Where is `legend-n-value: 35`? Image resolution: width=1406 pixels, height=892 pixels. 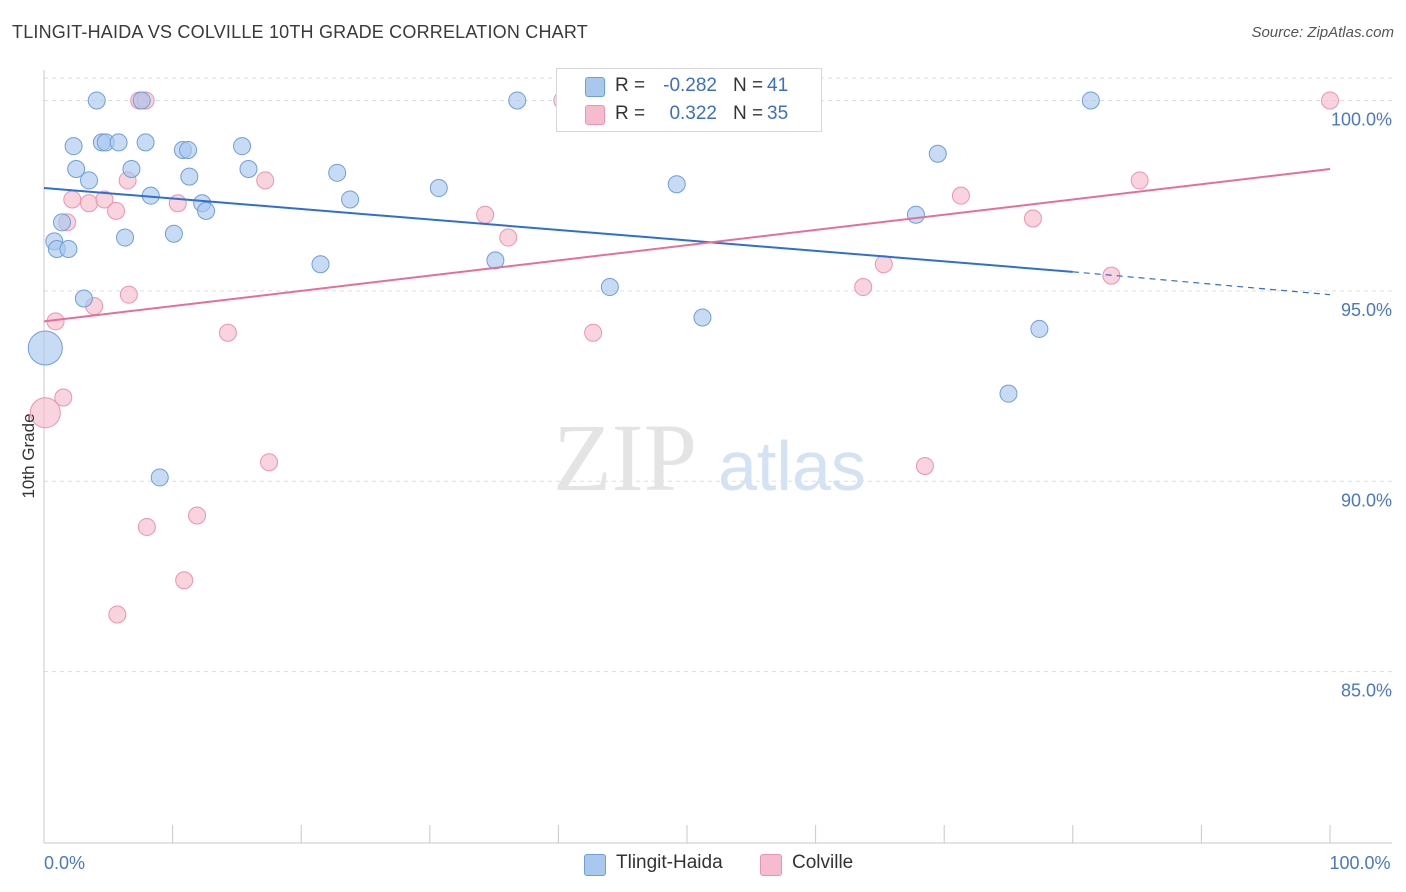
legend-n-value: 35 is located at coordinates (778, 113).